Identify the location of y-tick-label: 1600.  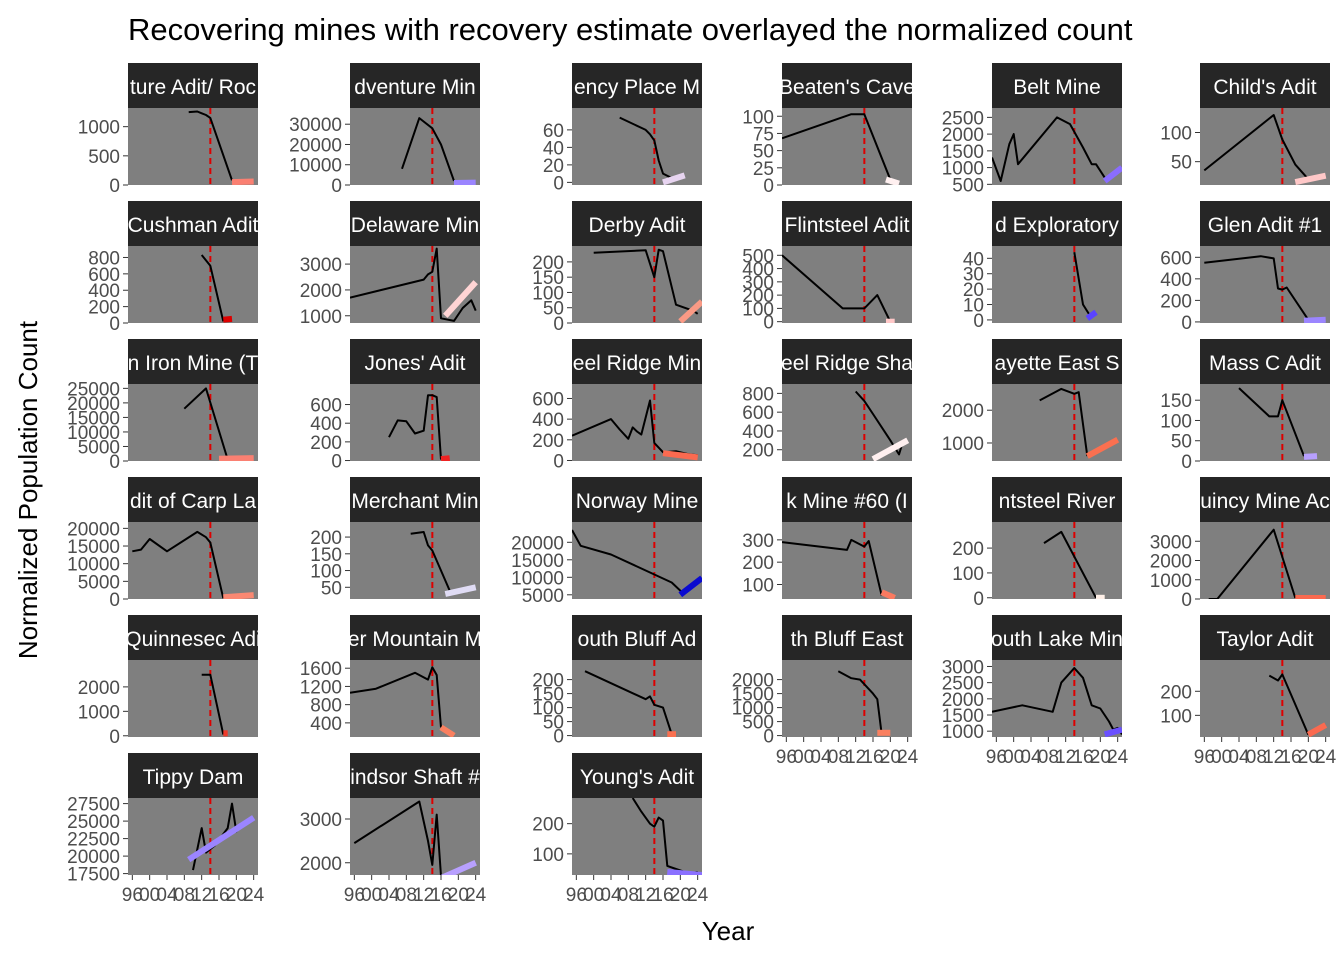
(321, 669).